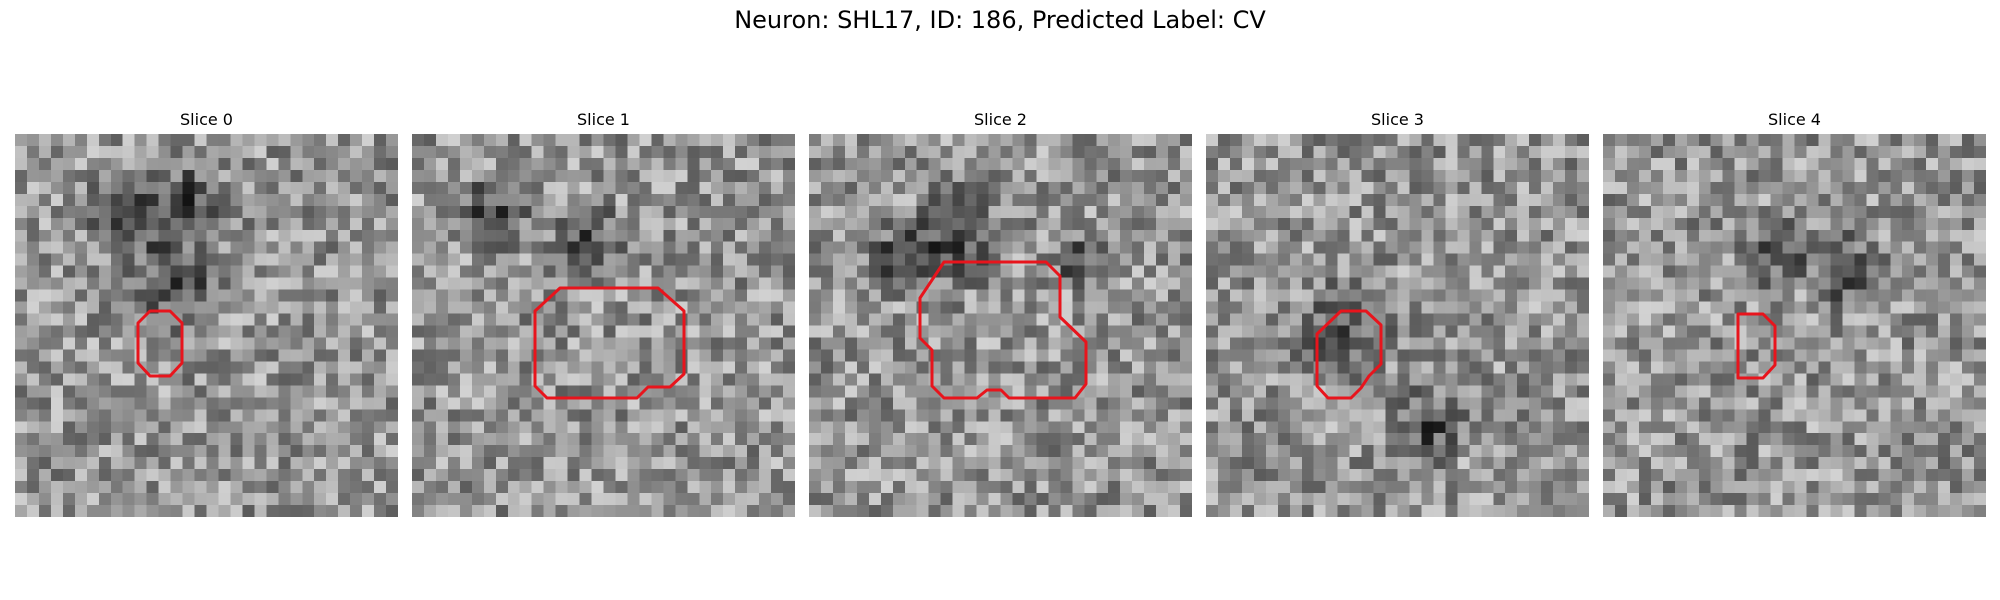 The height and width of the screenshot is (600, 2000). I want to click on slice-title: Slice 2, so click(1000, 119).